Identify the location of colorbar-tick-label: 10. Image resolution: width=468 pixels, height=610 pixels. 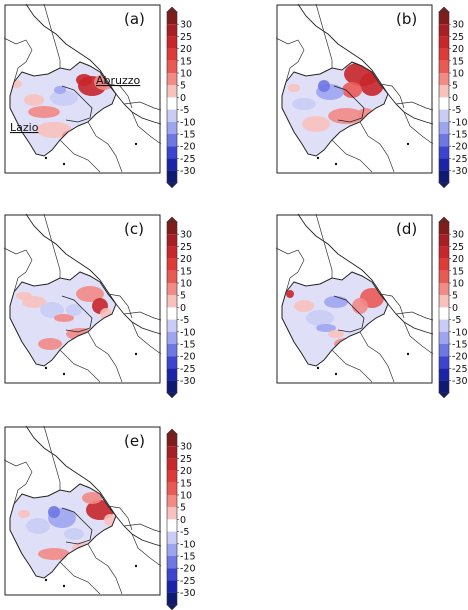
(186, 74).